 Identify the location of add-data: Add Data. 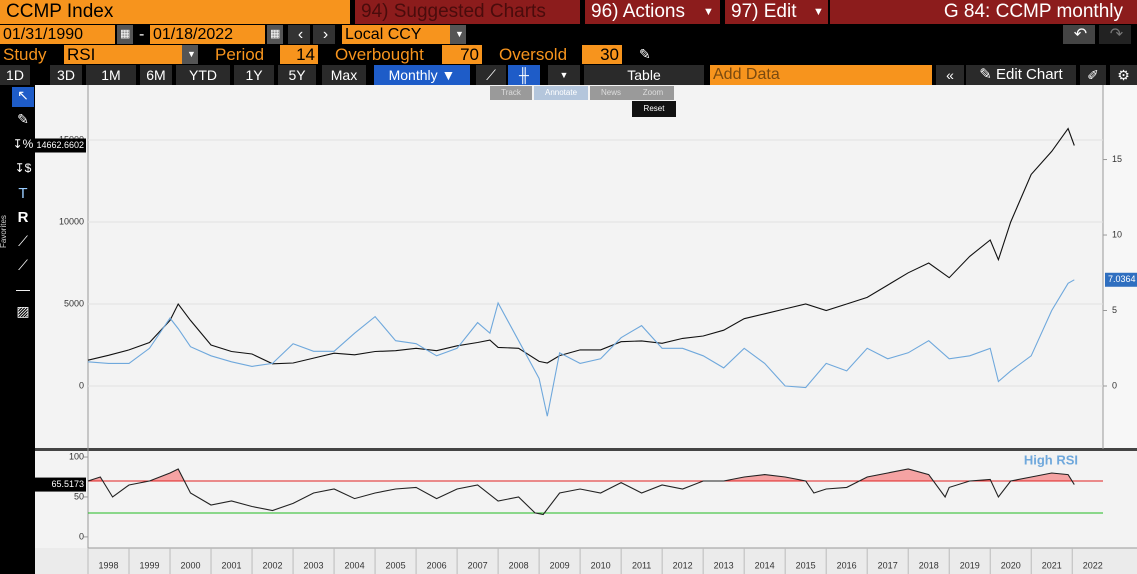
(821, 75).